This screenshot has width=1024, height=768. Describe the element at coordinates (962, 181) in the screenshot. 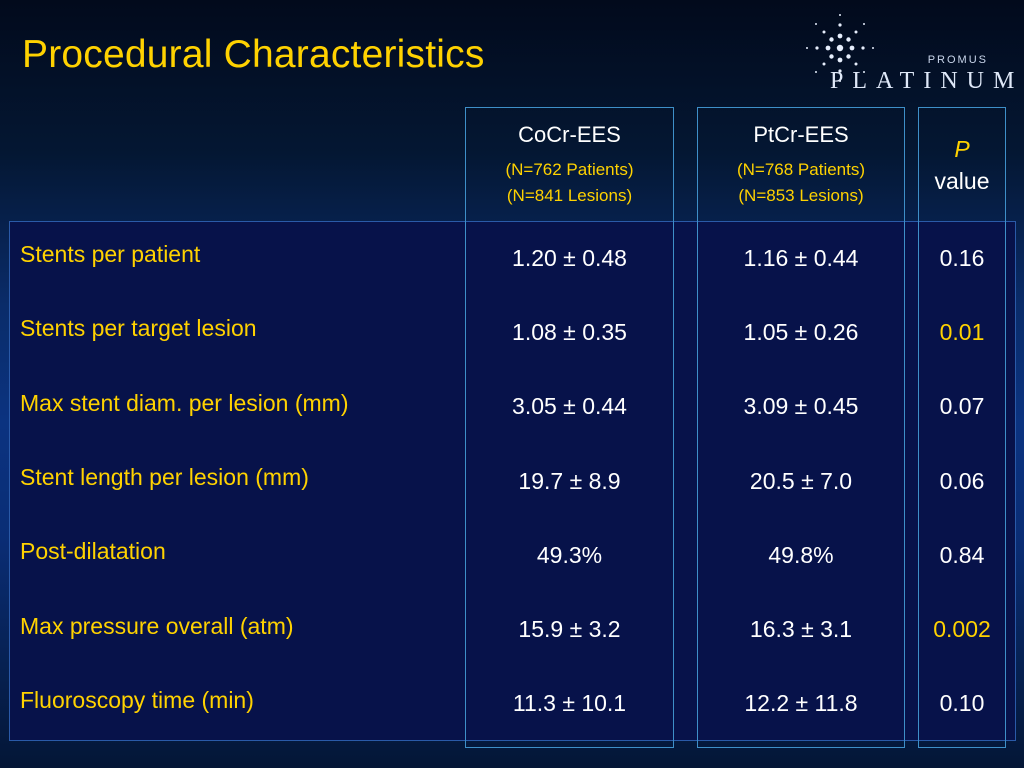

I see `column-header-value: value` at that location.